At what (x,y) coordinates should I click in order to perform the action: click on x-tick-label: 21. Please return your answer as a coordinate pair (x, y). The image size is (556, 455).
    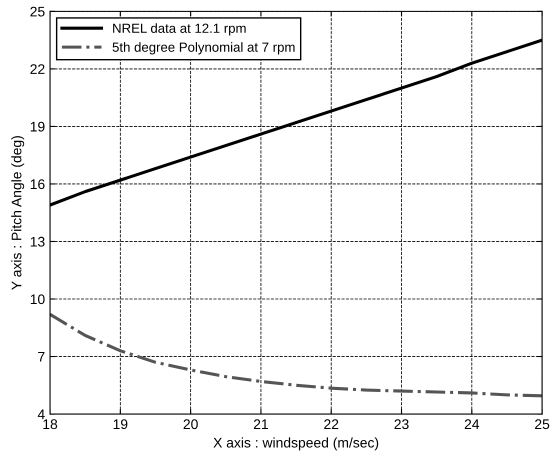
    Looking at the image, I should click on (261, 424).